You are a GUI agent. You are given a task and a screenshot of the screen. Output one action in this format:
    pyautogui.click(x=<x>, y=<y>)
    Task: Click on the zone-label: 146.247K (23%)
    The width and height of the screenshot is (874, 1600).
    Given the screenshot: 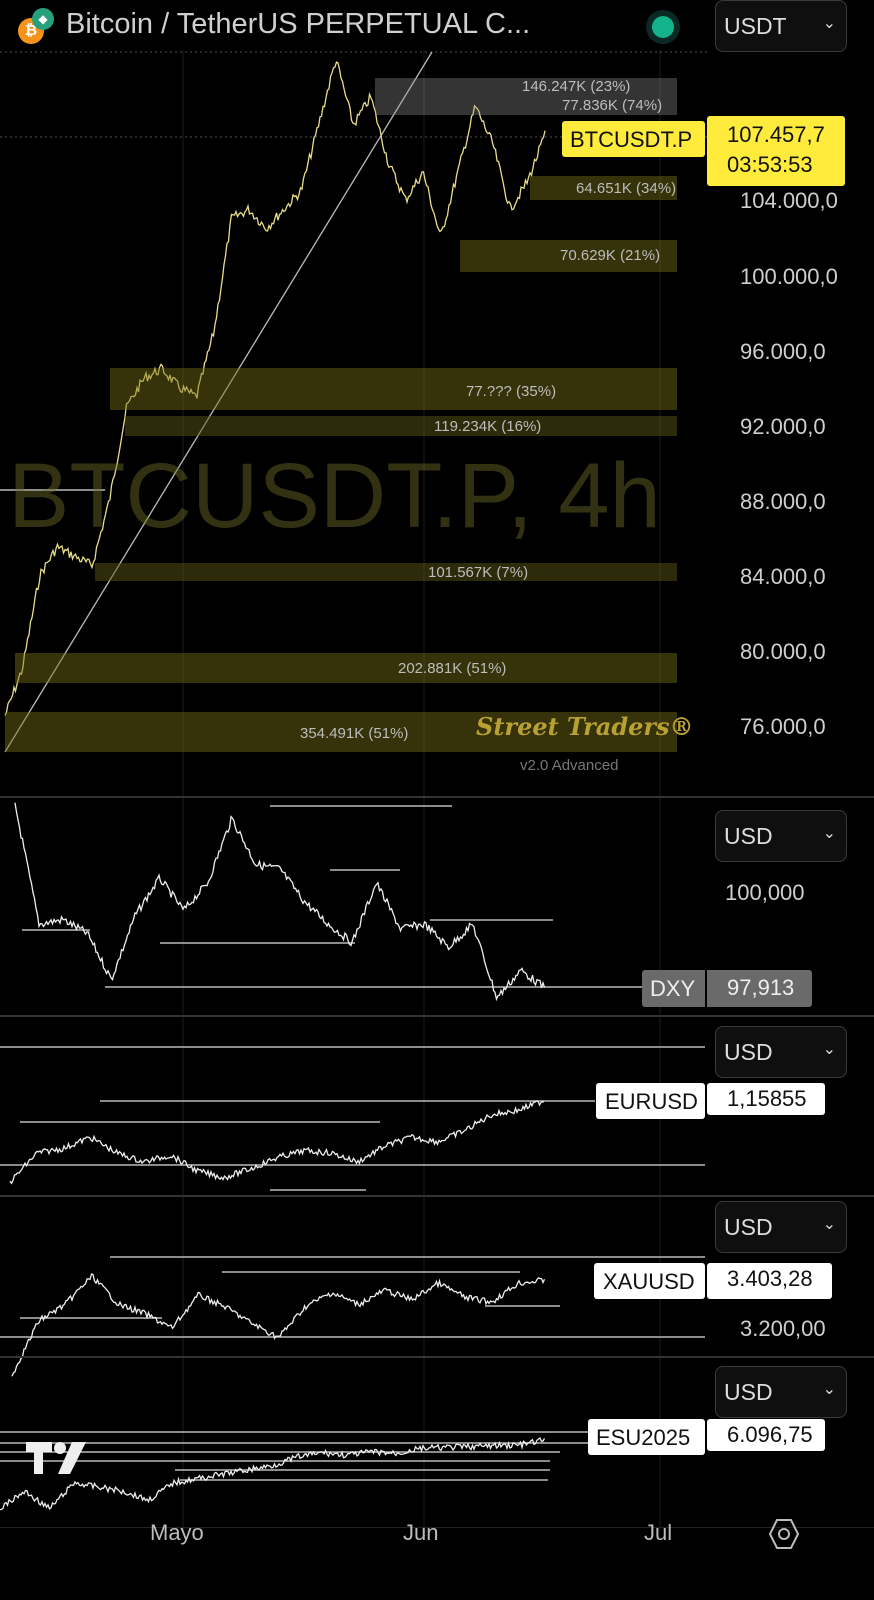 What is the action you would take?
    pyautogui.click(x=576, y=86)
    